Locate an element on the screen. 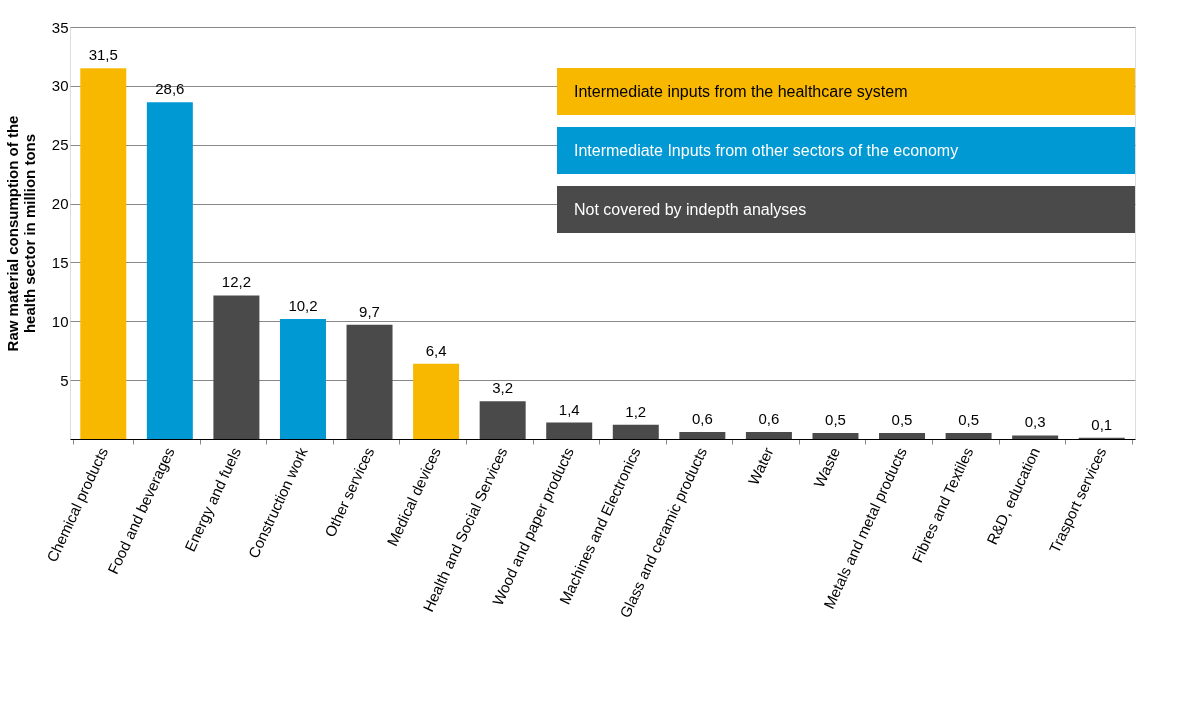 Image resolution: width=1195 pixels, height=704 pixels. text: 1,4 is located at coordinates (569, 409).